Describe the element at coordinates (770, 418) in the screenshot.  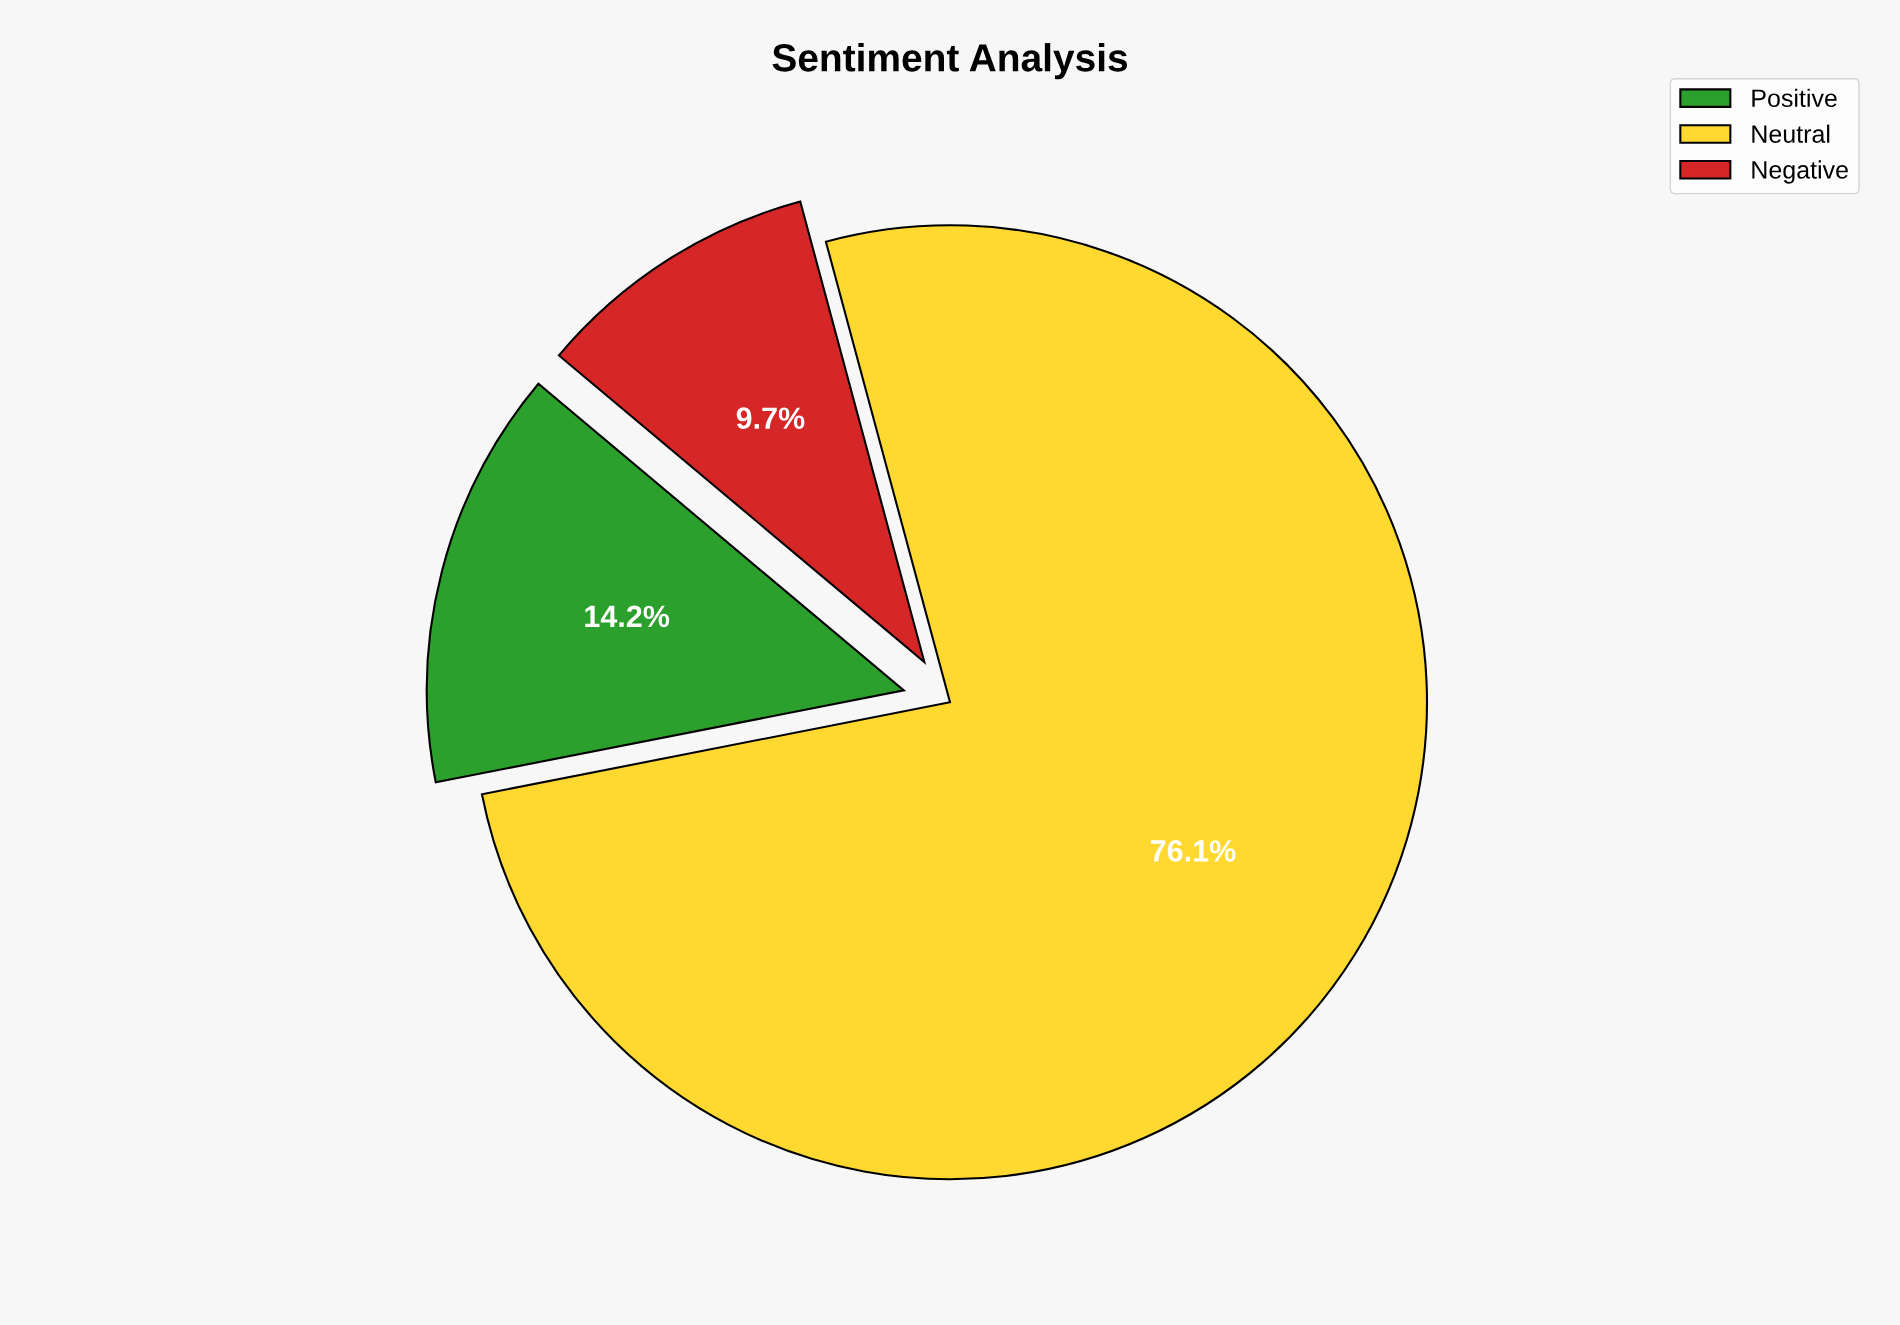
I see `data-label: 9.7%` at that location.